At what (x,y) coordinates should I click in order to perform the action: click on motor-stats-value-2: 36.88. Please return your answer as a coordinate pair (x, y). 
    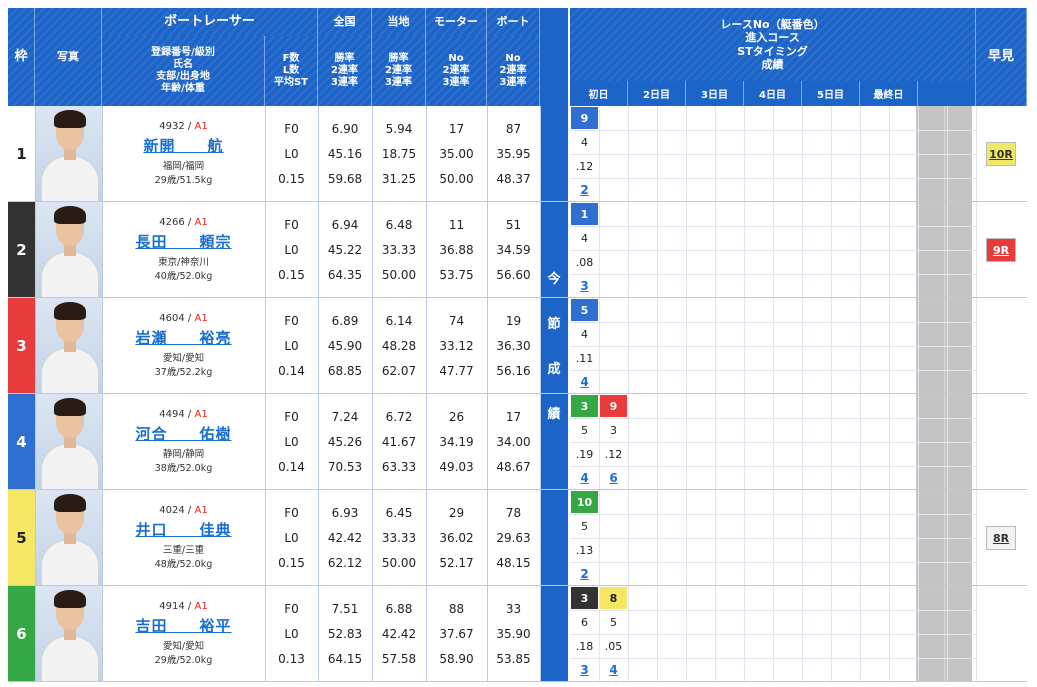
    Looking at the image, I should click on (456, 249).